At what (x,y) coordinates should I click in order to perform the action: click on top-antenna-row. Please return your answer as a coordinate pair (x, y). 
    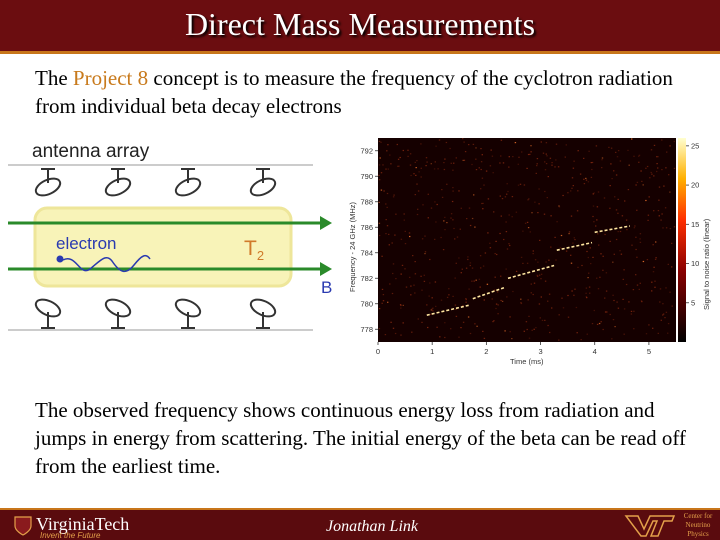
    Looking at the image, I should click on (155, 182).